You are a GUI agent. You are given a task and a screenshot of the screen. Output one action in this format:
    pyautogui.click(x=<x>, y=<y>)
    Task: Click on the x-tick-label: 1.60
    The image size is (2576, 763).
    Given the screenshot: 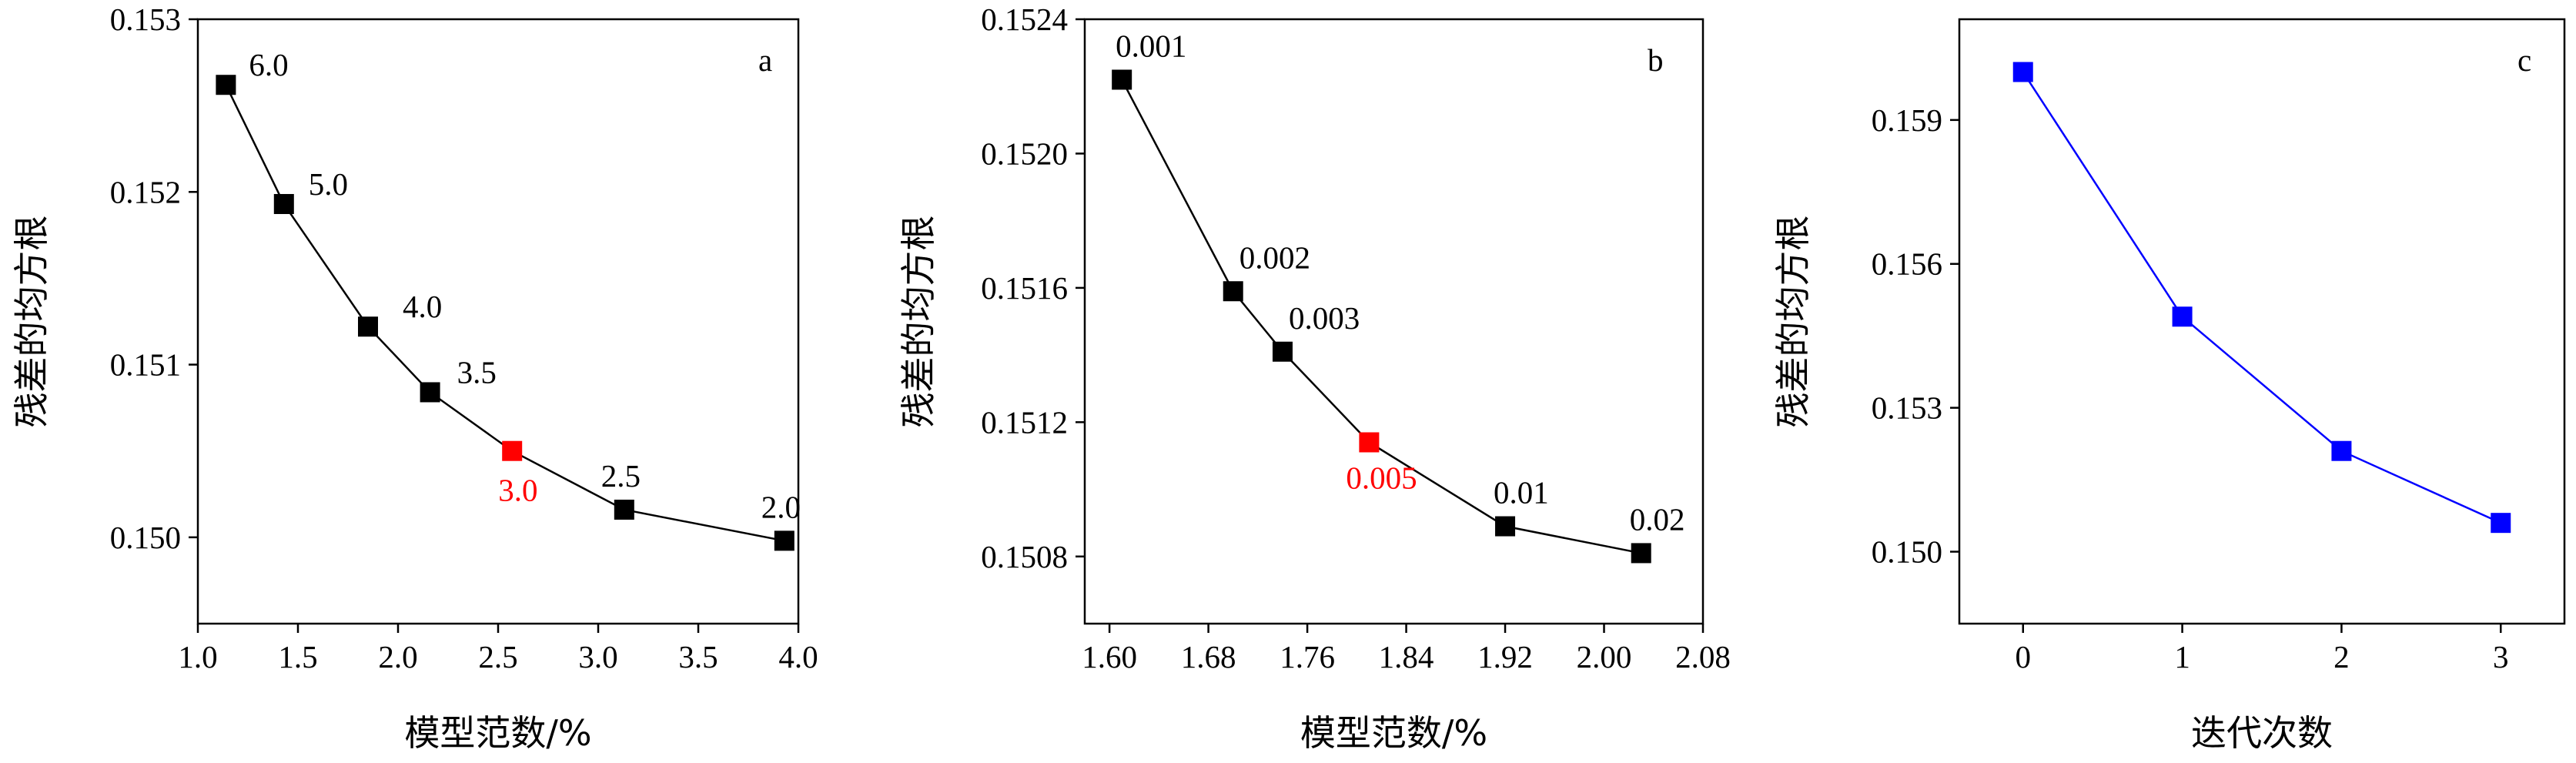 What is the action you would take?
    pyautogui.click(x=1109, y=656)
    